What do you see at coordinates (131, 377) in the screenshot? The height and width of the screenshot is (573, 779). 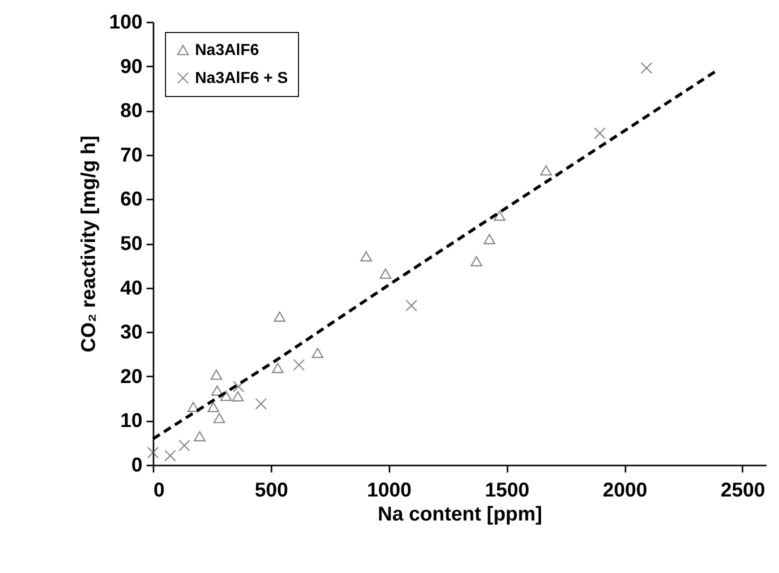 I see `y-tick-label: 20` at bounding box center [131, 377].